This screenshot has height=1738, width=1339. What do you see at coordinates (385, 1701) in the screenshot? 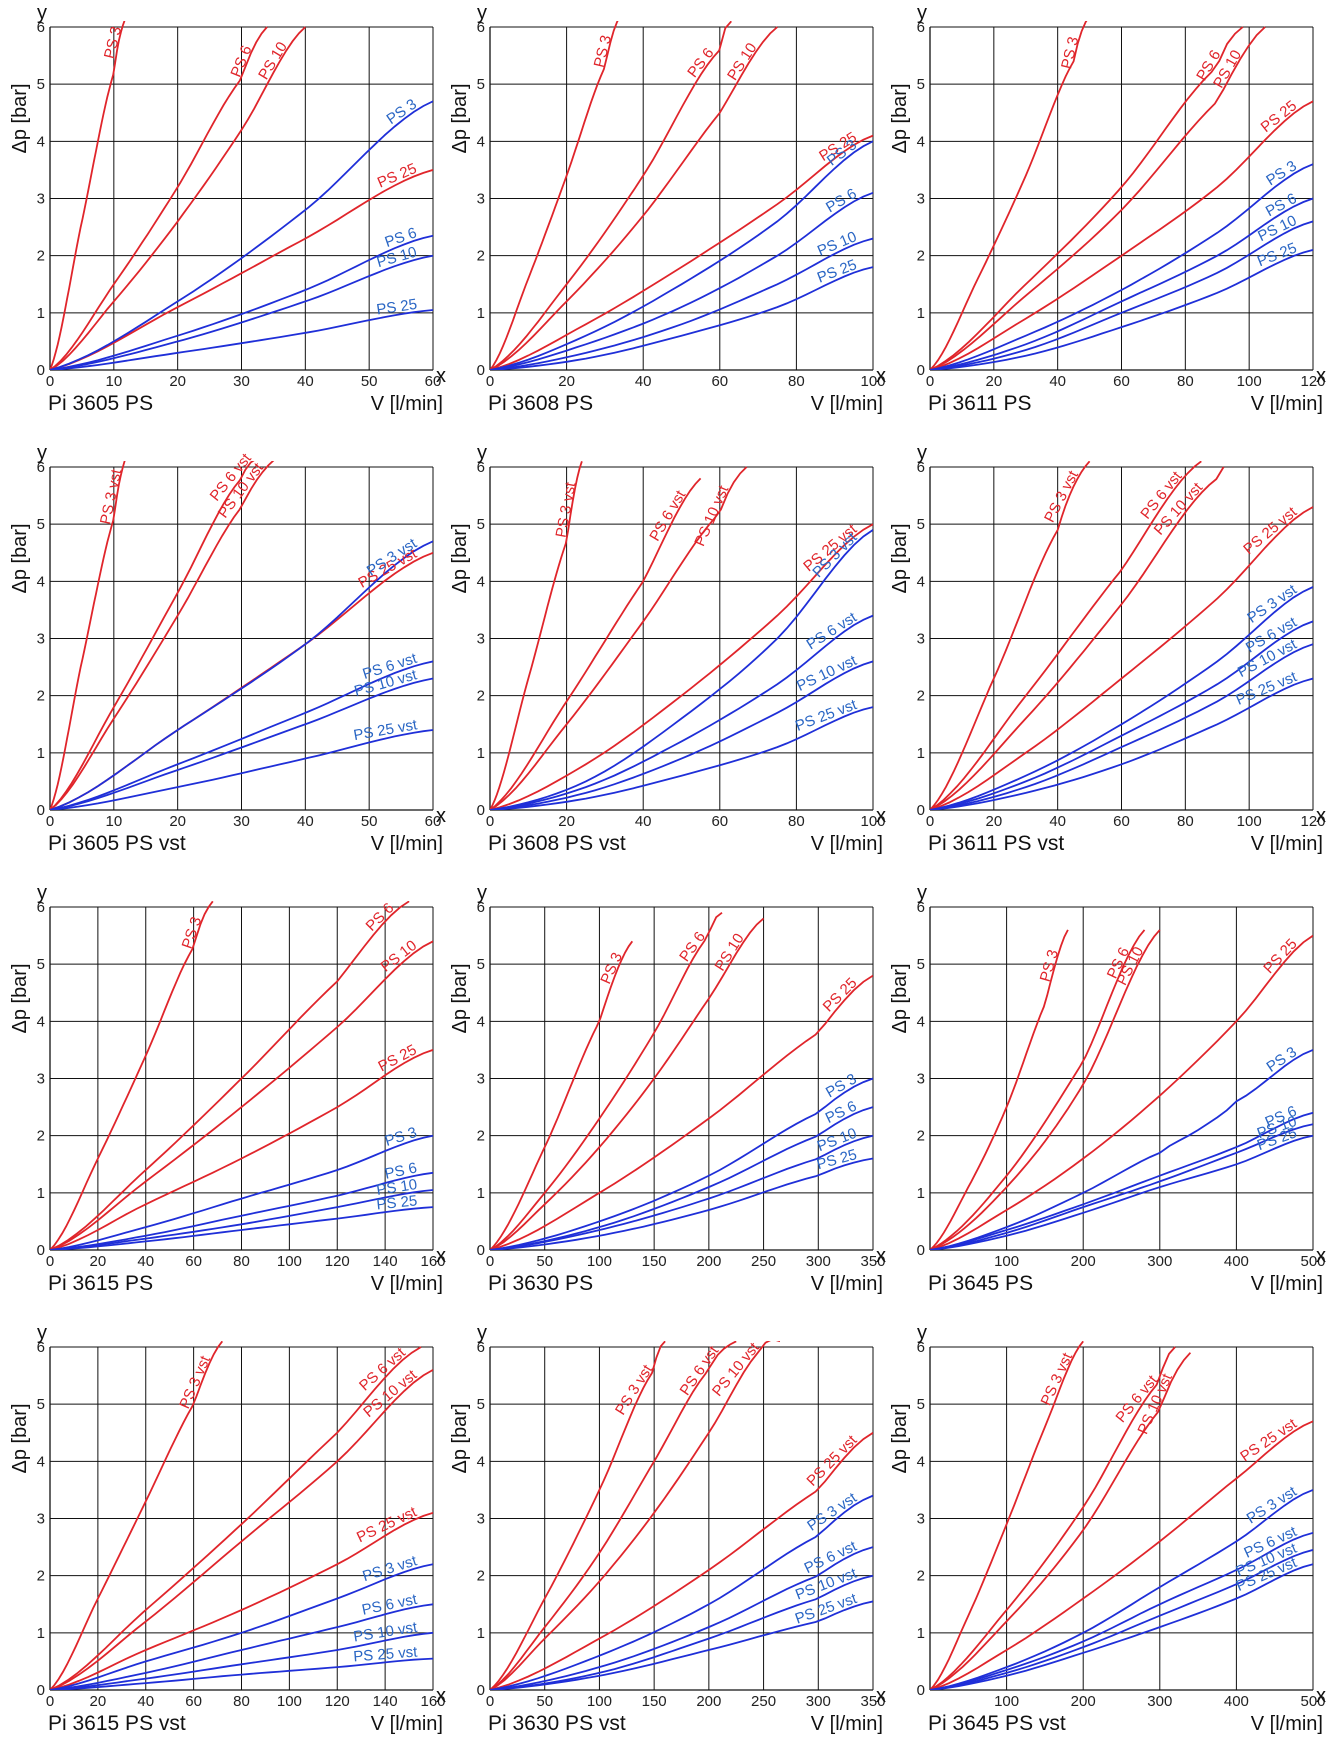
I see `x-tick-label: 140` at bounding box center [385, 1701].